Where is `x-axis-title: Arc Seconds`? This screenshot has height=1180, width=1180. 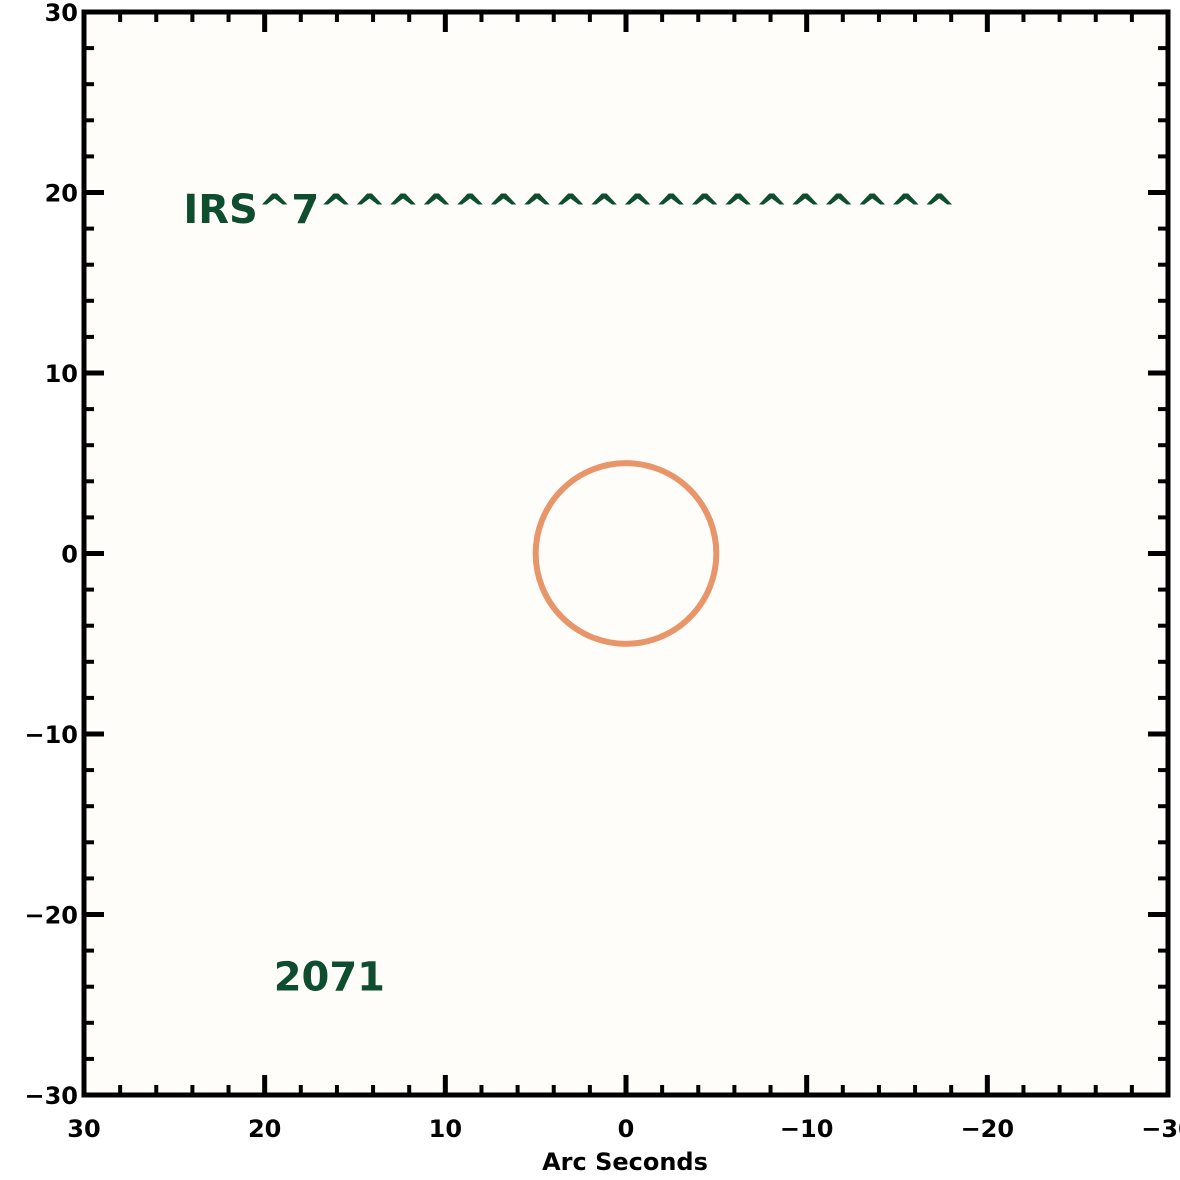 x-axis-title: Arc Seconds is located at coordinates (625, 1162).